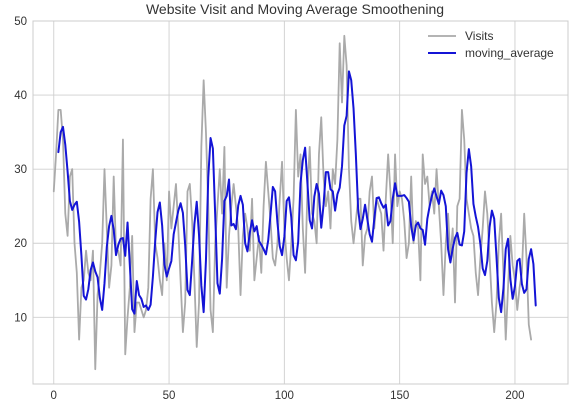 The width and height of the screenshot is (570, 402). What do you see at coordinates (20, 22) in the screenshot?
I see `y-tick-label: 50` at bounding box center [20, 22].